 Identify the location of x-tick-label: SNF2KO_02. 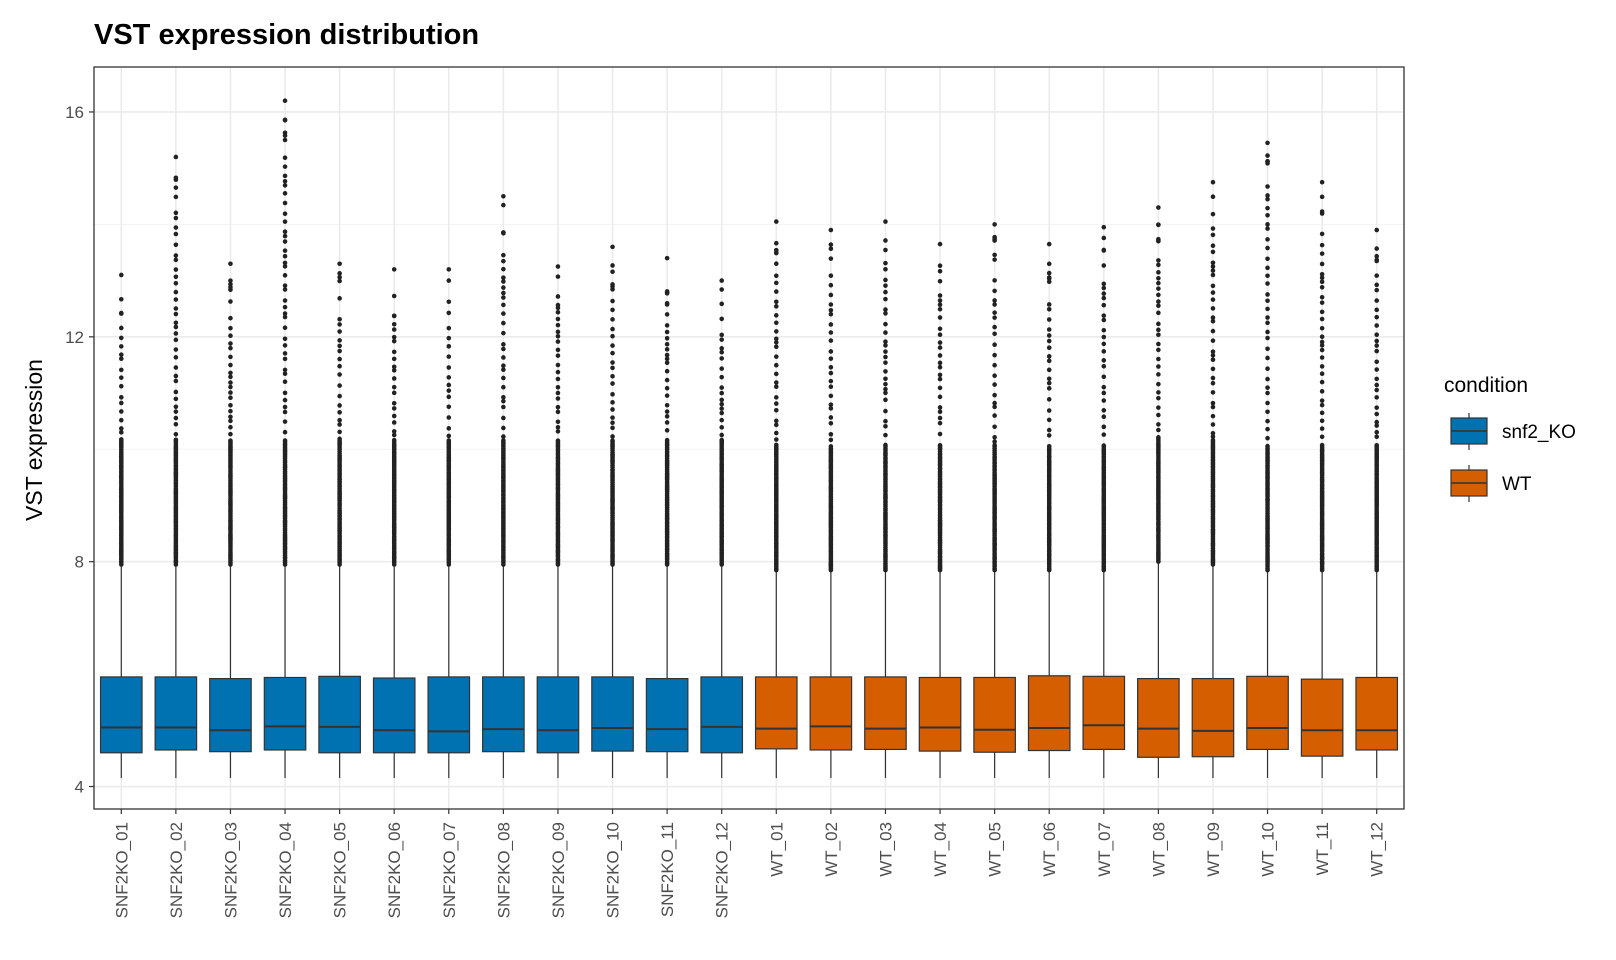
(176, 870).